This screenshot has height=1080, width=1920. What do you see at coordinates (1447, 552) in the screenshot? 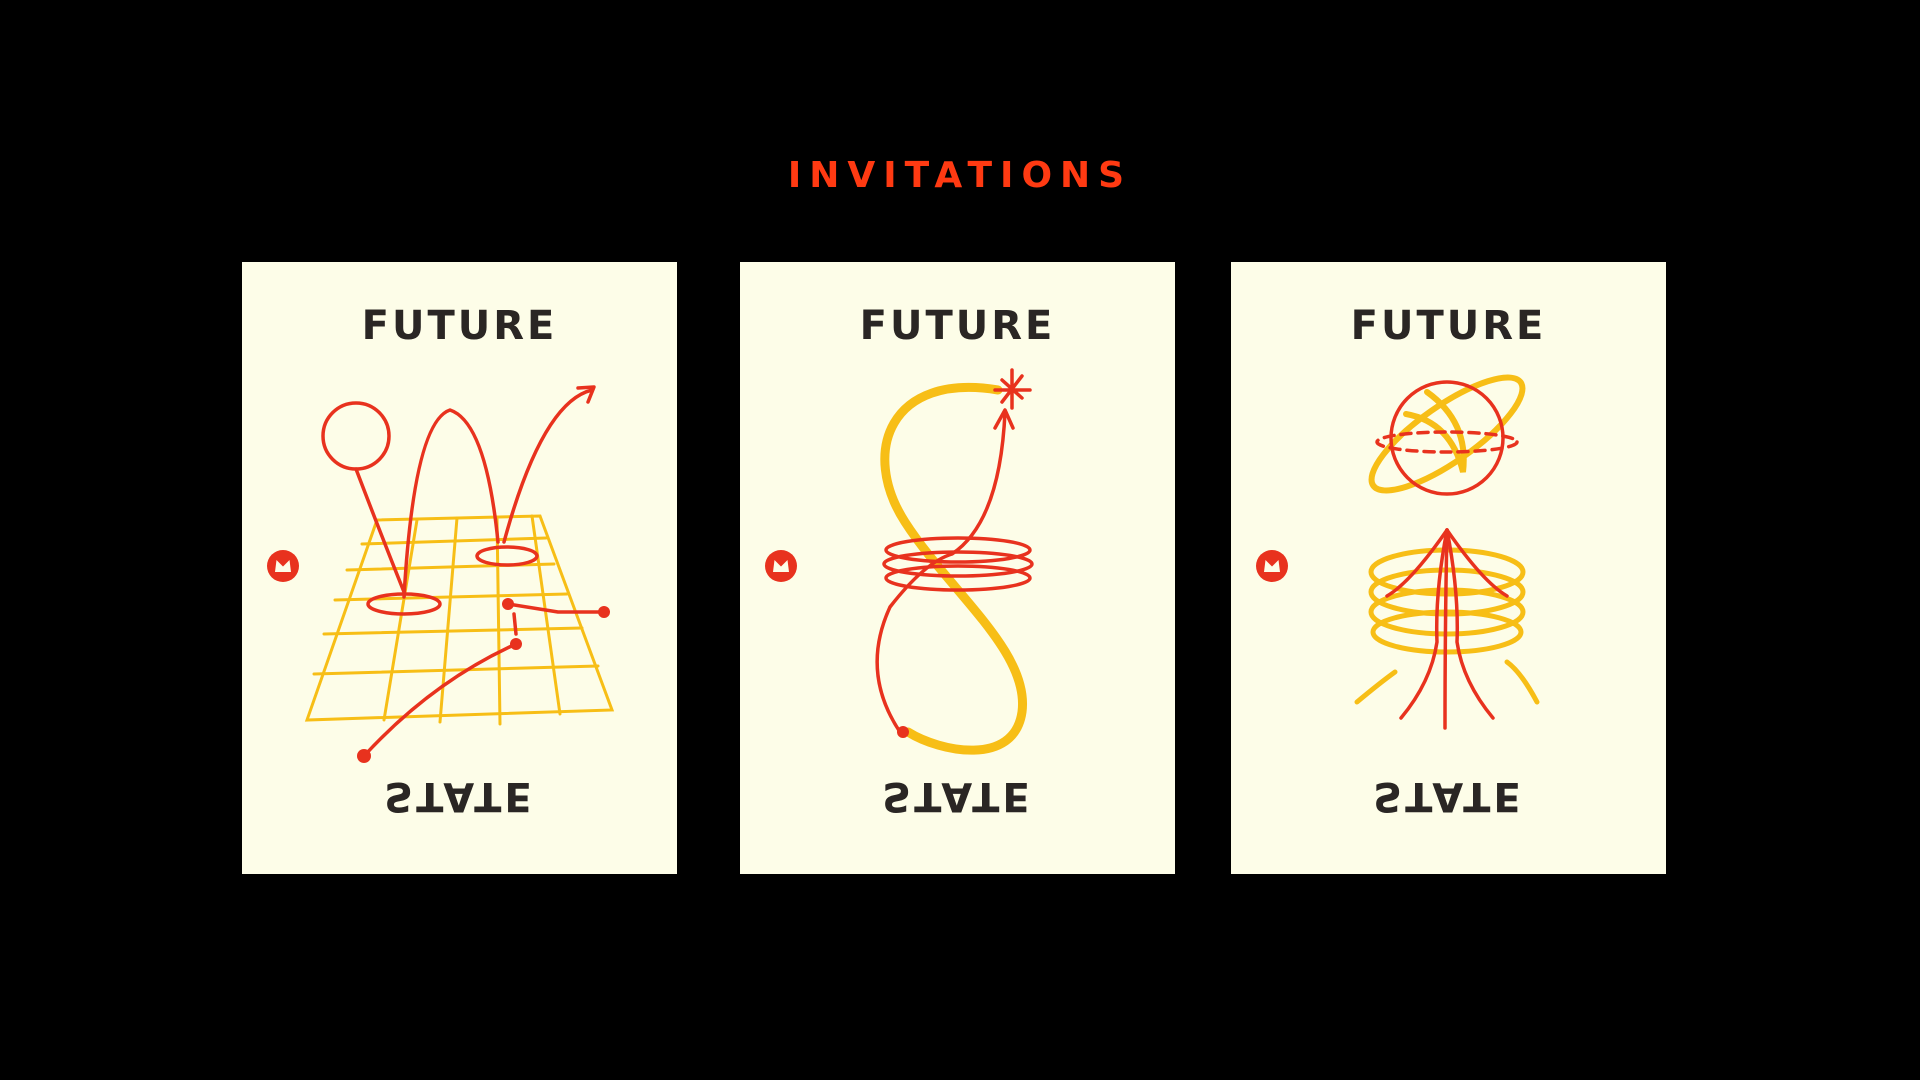
I see `sphere-vortex-illustration-icon` at bounding box center [1447, 552].